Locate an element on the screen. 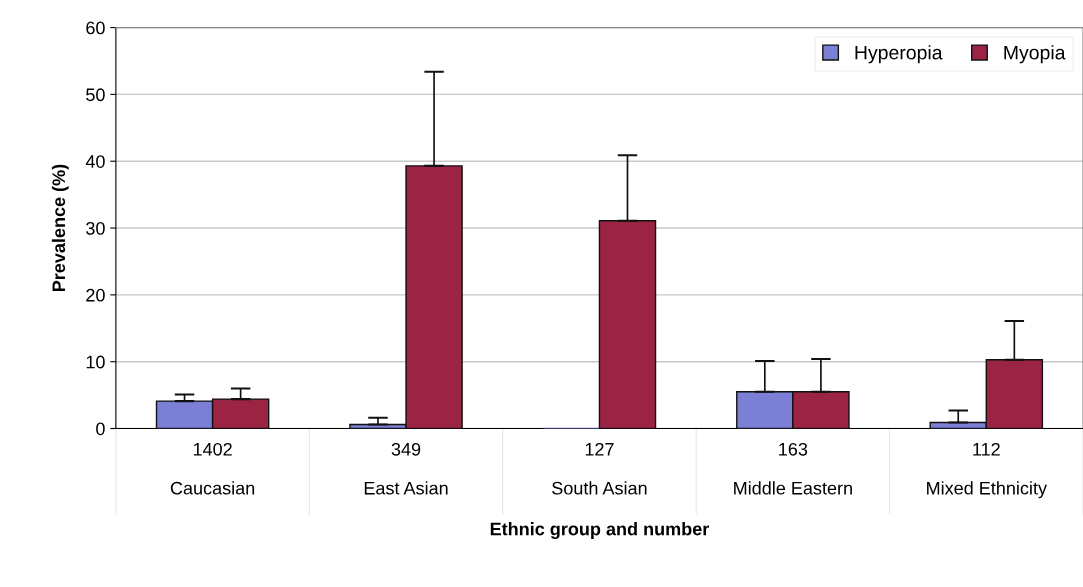  y-tick-label: 0 is located at coordinates (100, 429).